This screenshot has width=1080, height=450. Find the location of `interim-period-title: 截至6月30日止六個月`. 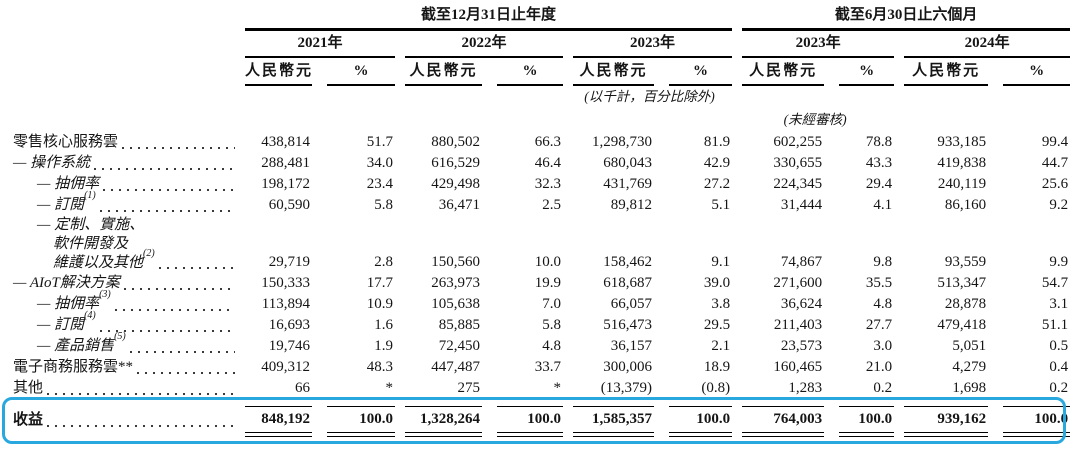

interim-period-title: 截至6月30日止六個月 is located at coordinates (906, 18).